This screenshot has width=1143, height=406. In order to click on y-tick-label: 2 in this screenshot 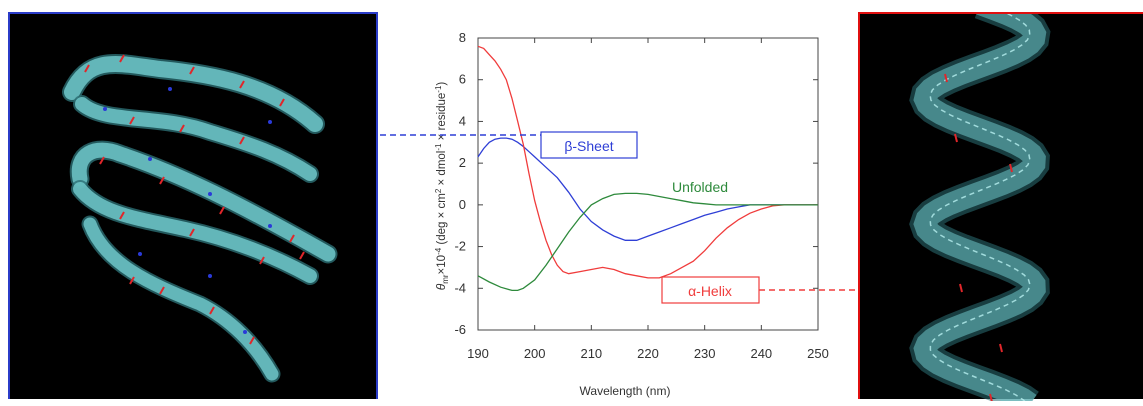, I will do `click(462, 162)`.